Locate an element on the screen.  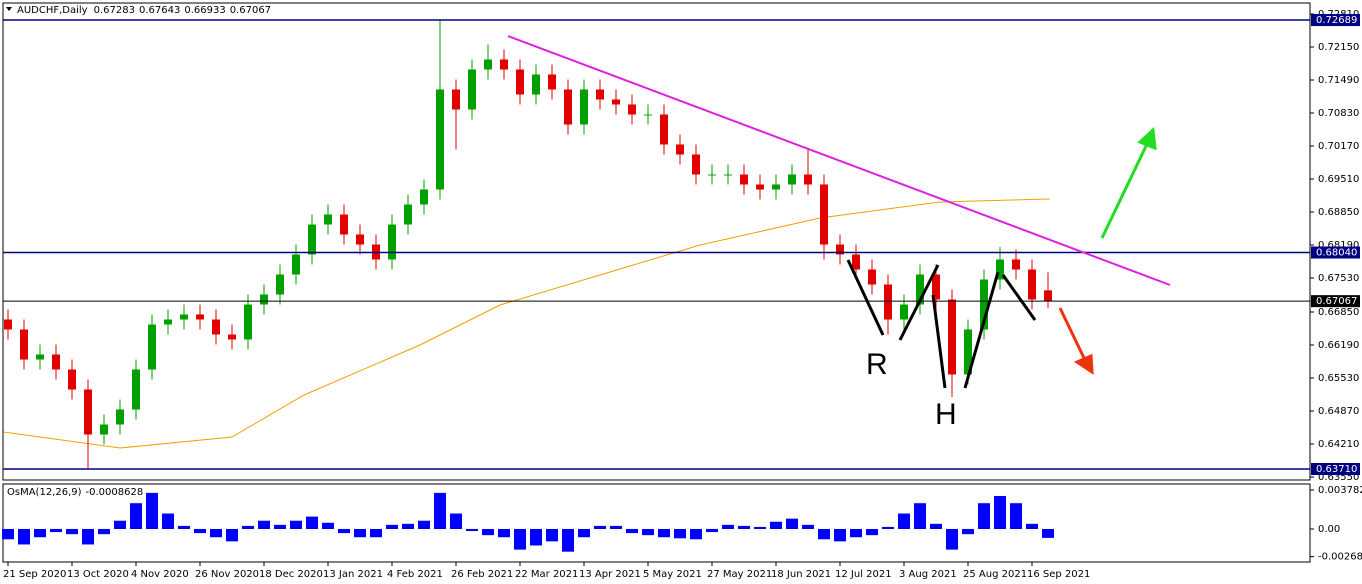
y-tick-label: 0.00 is located at coordinates (1329, 529).